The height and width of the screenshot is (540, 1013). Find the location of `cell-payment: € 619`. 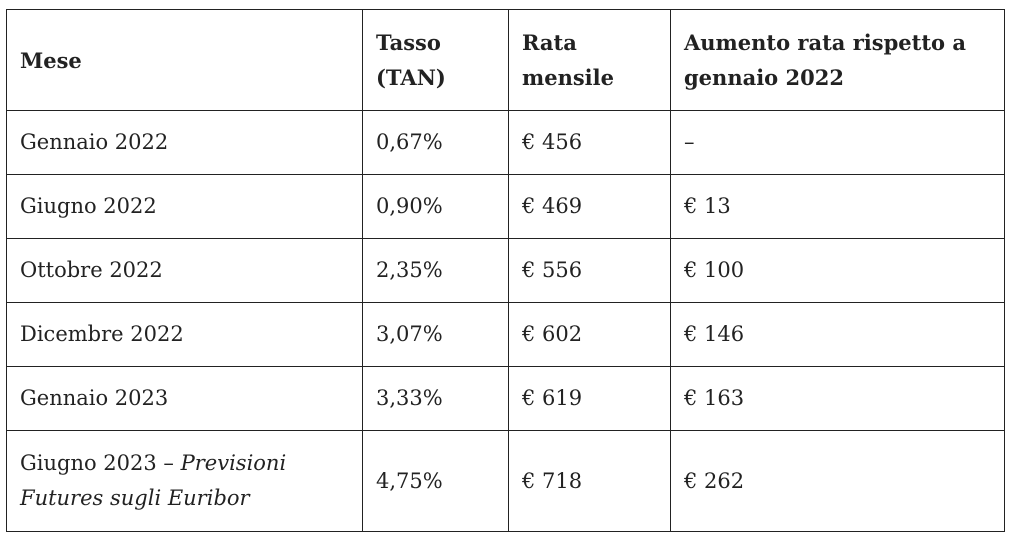

cell-payment: € 619 is located at coordinates (589, 398).